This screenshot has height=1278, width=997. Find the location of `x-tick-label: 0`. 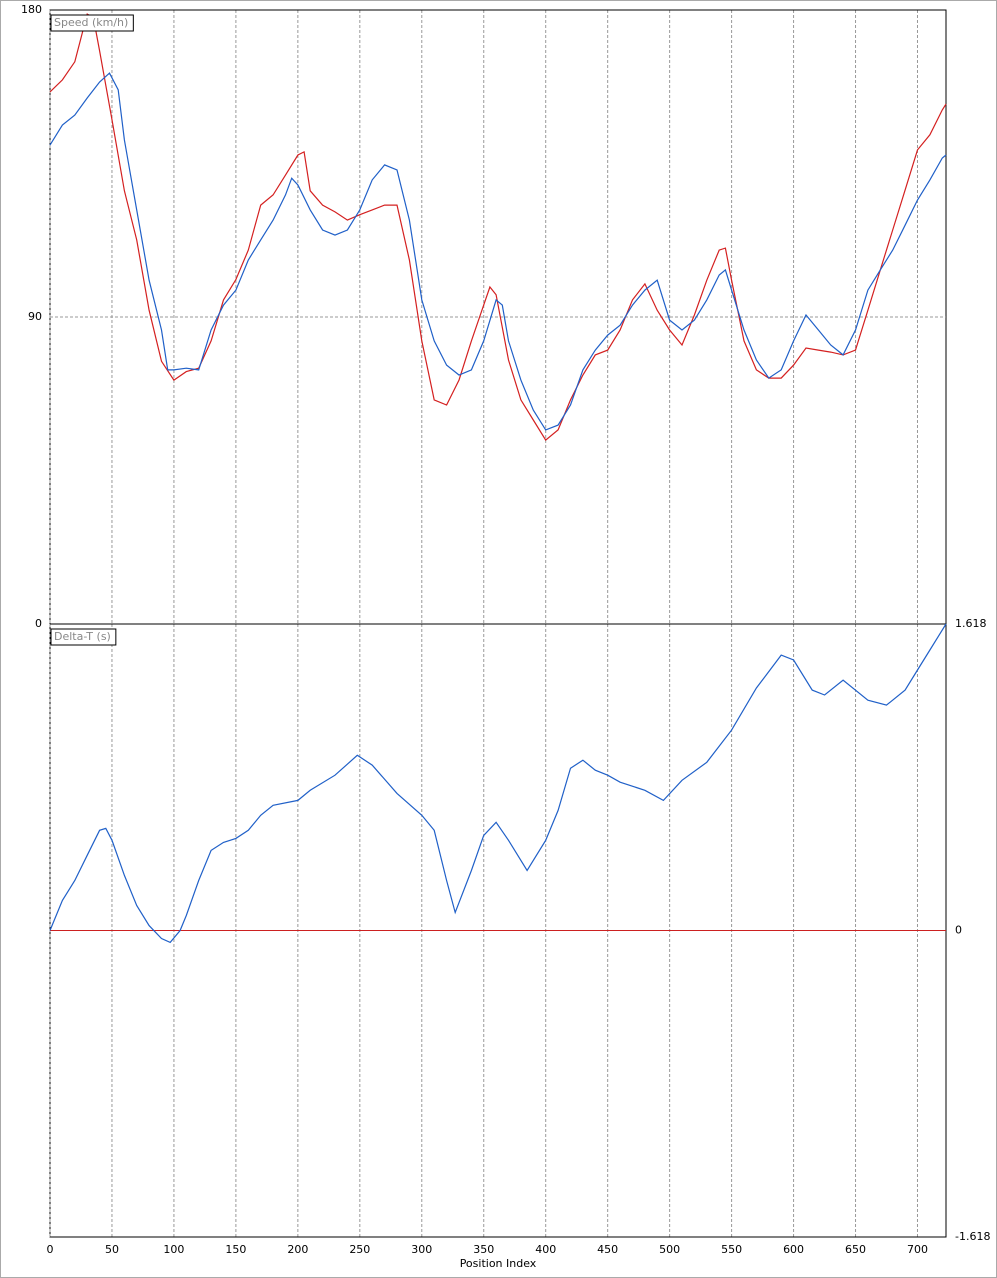

x-tick-label: 0 is located at coordinates (50, 1249).